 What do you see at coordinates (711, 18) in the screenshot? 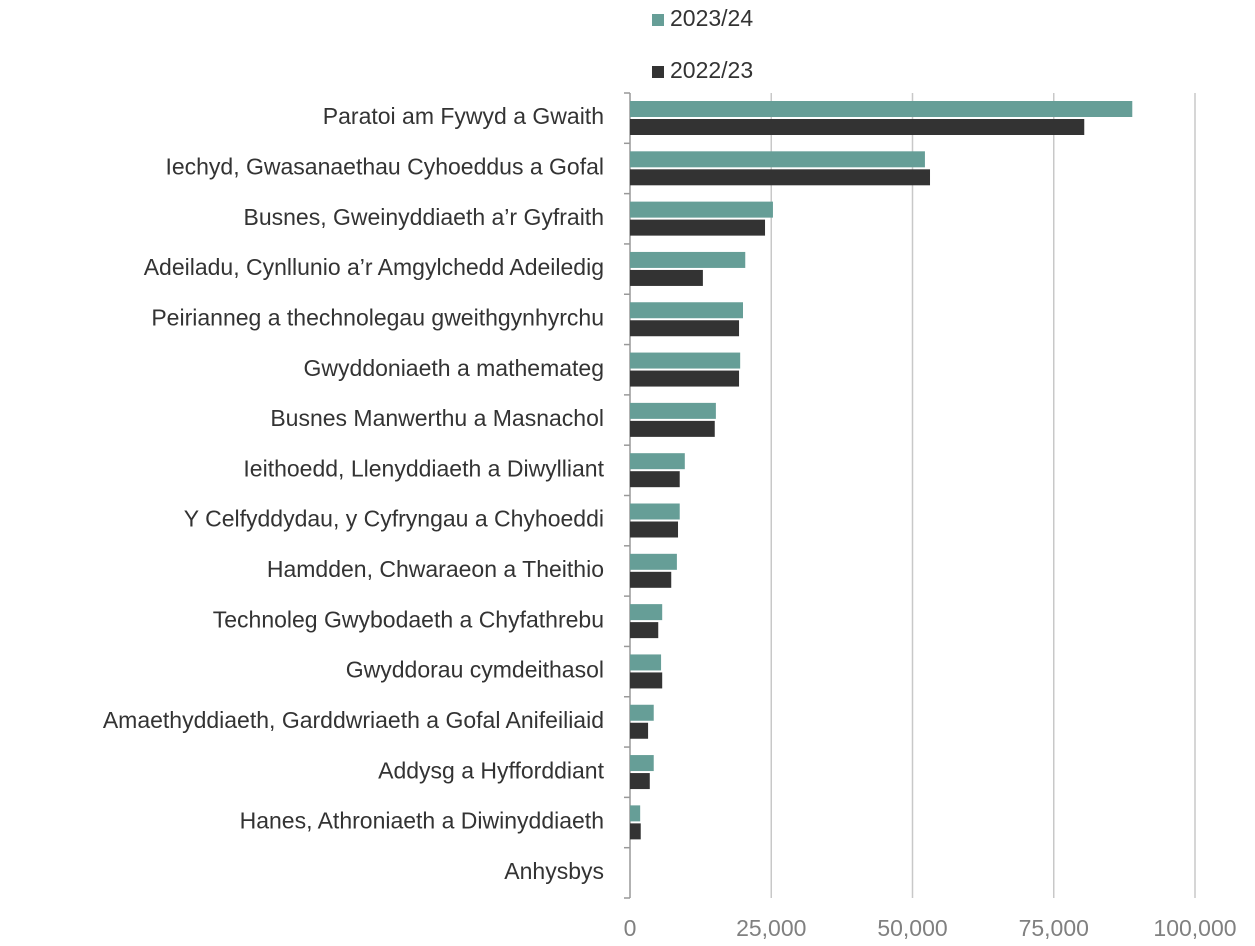
I see `legend-label: 2023/24` at bounding box center [711, 18].